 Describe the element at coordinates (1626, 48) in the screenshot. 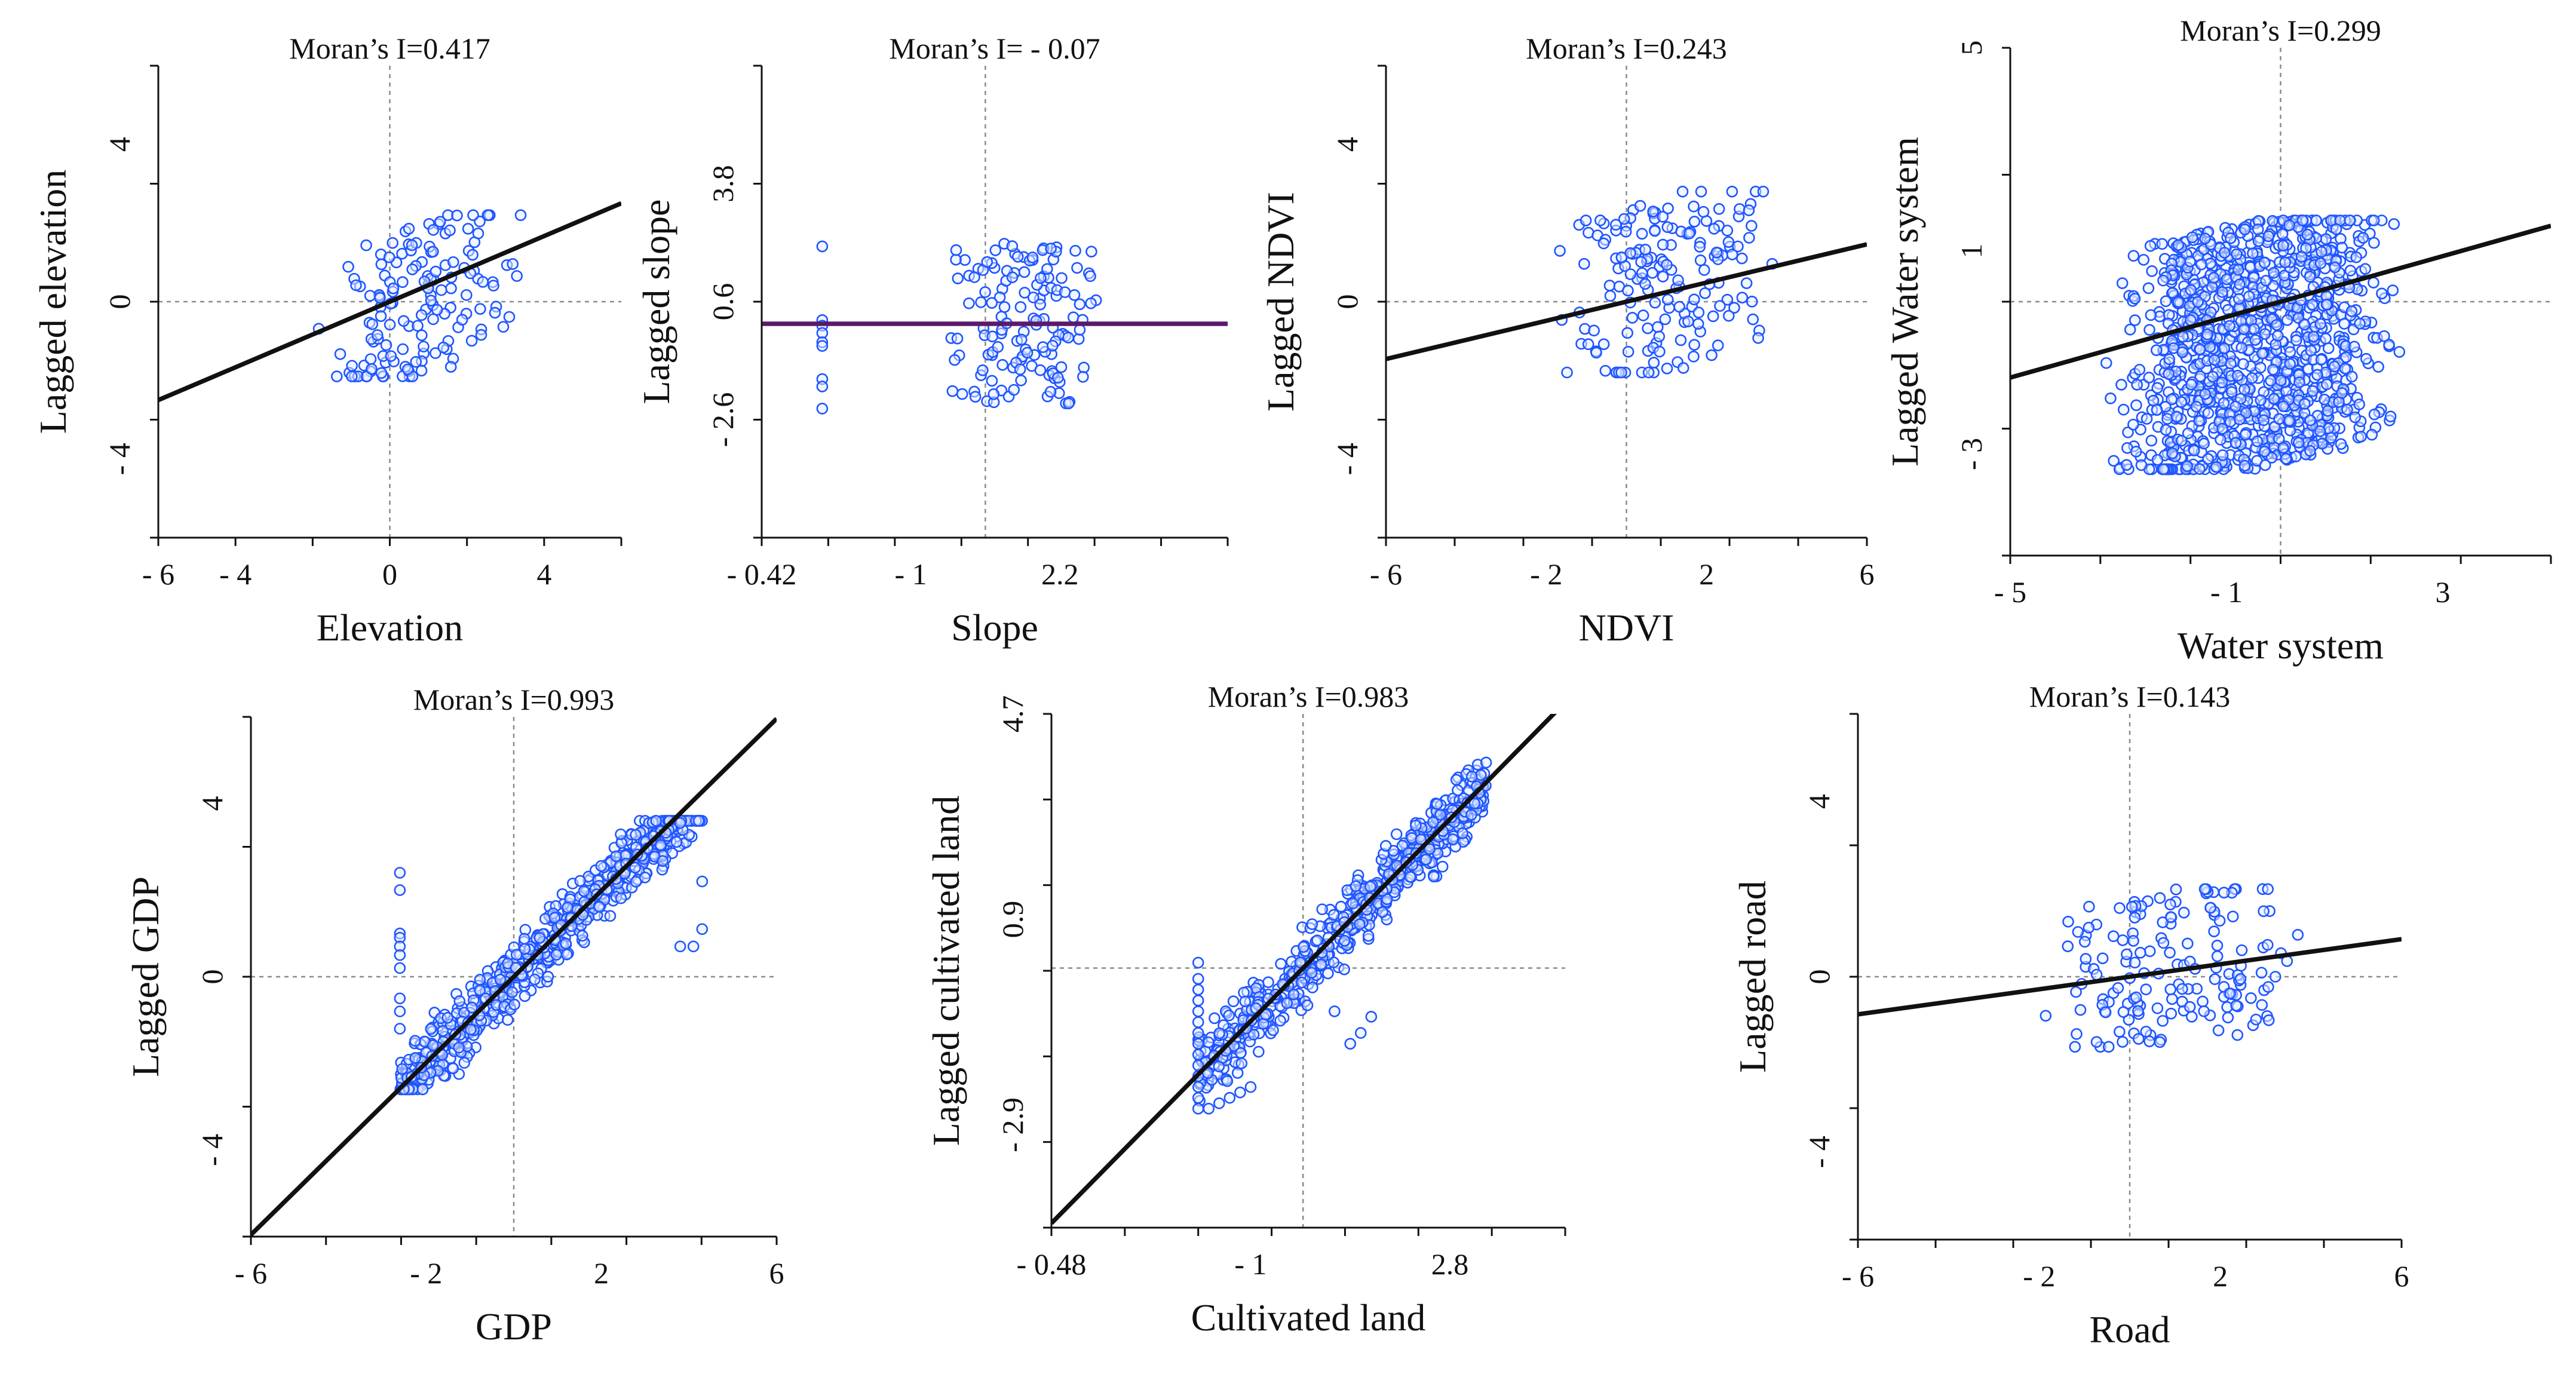

I see `panel-title: Moran’s I=0.243` at that location.